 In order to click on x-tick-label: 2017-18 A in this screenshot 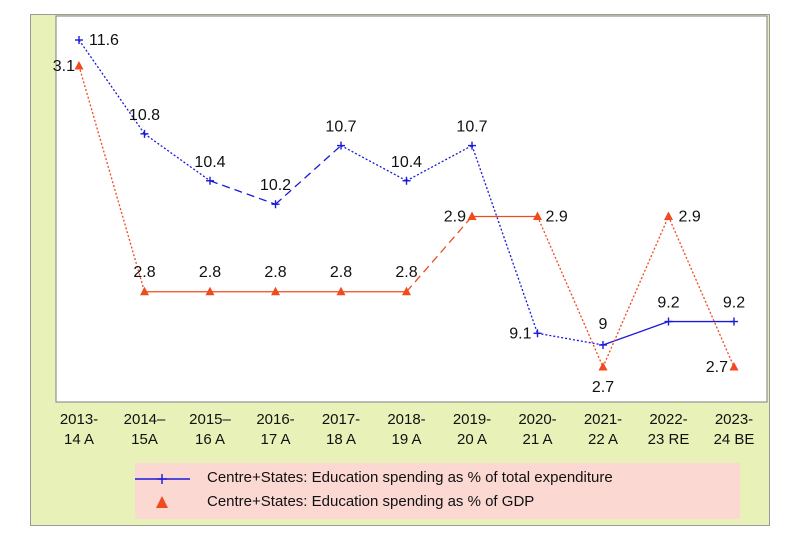, I will do `click(341, 429)`.